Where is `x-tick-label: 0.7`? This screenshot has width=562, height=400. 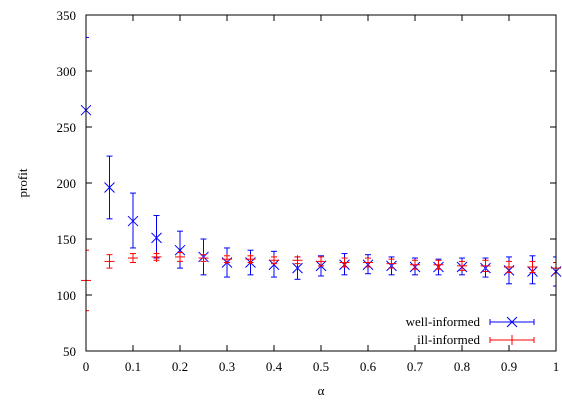
x-tick-label: 0.7 is located at coordinates (415, 366).